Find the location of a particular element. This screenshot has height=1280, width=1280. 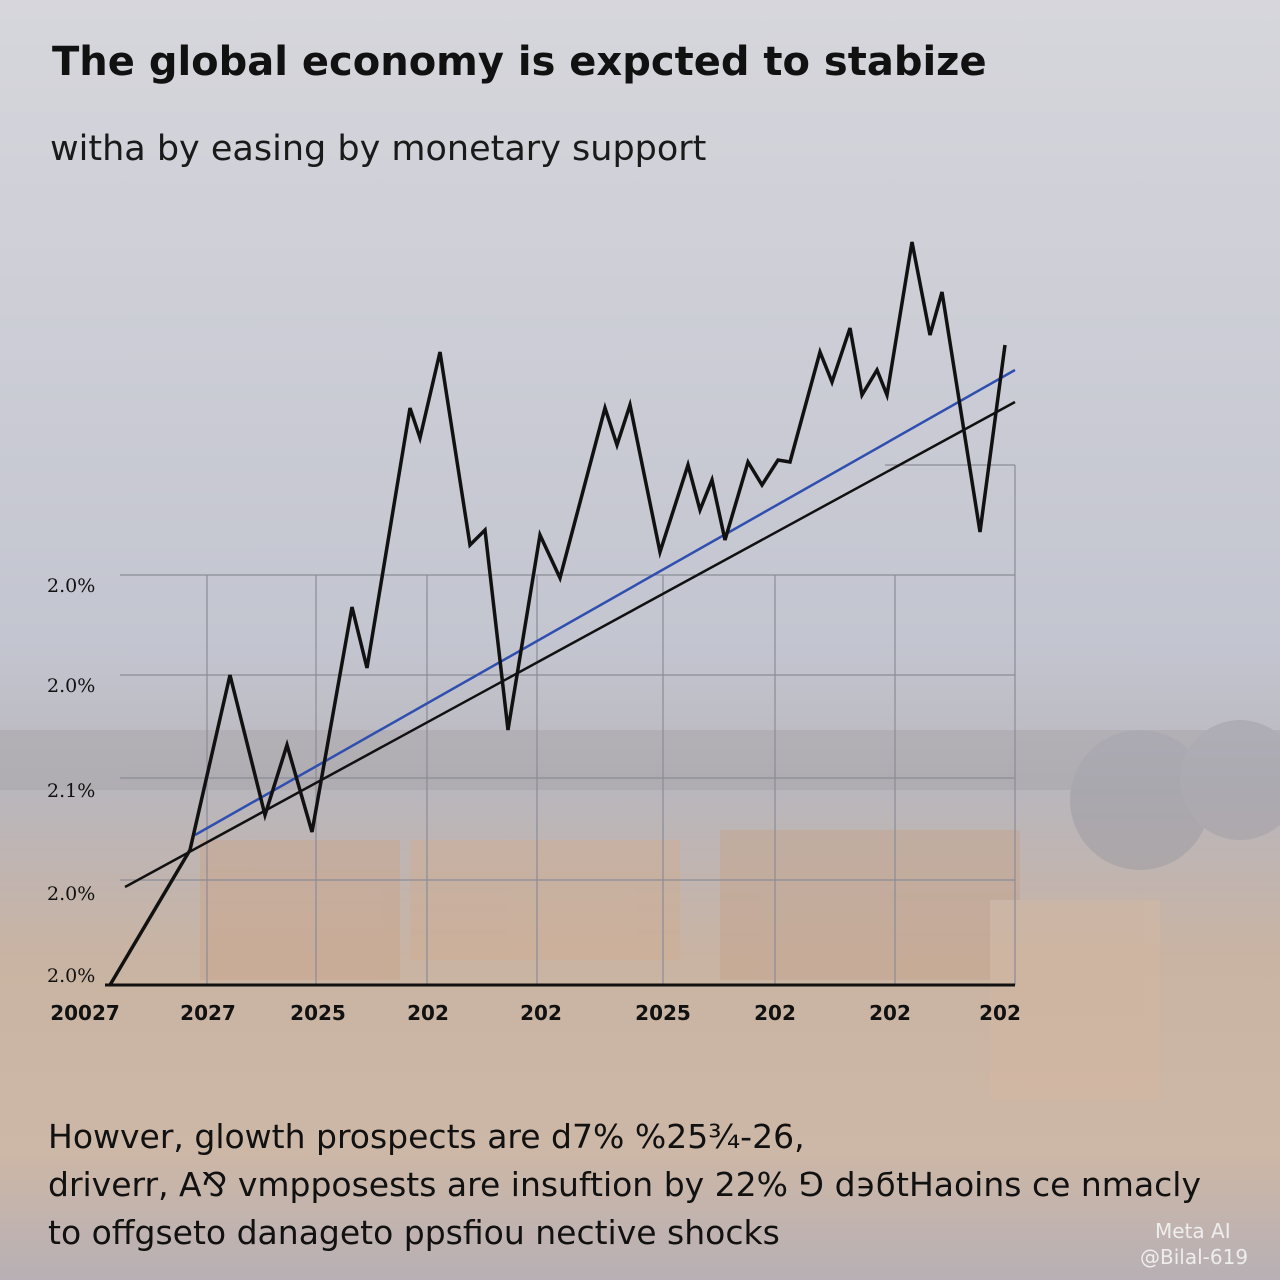

y-label: 2.1% is located at coordinates (71, 791).